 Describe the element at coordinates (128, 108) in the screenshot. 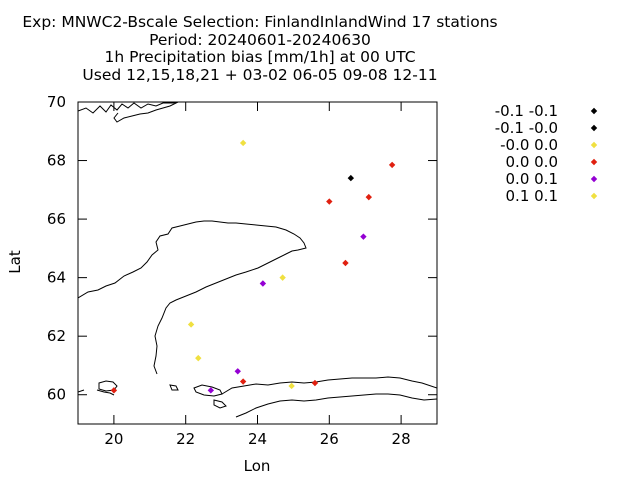

I see `coastline-arctic` at that location.